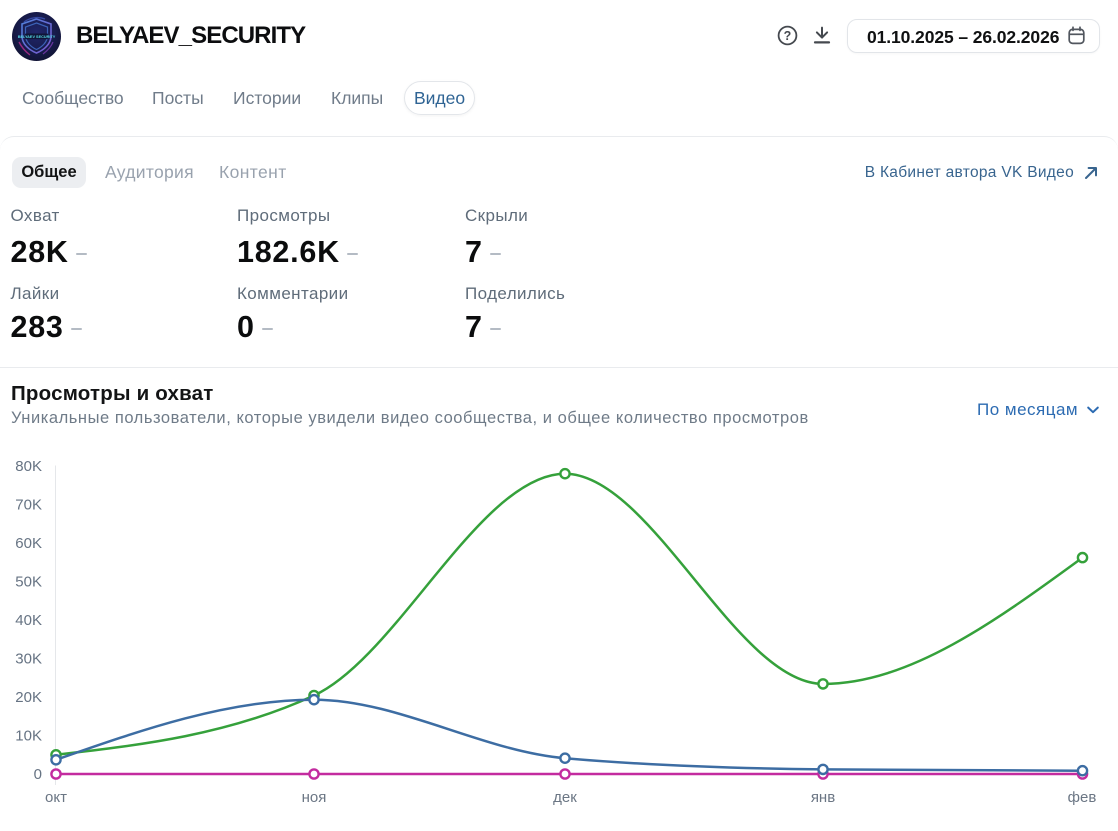  What do you see at coordinates (1082, 797) in the screenshot?
I see `svg-text: фев` at bounding box center [1082, 797].